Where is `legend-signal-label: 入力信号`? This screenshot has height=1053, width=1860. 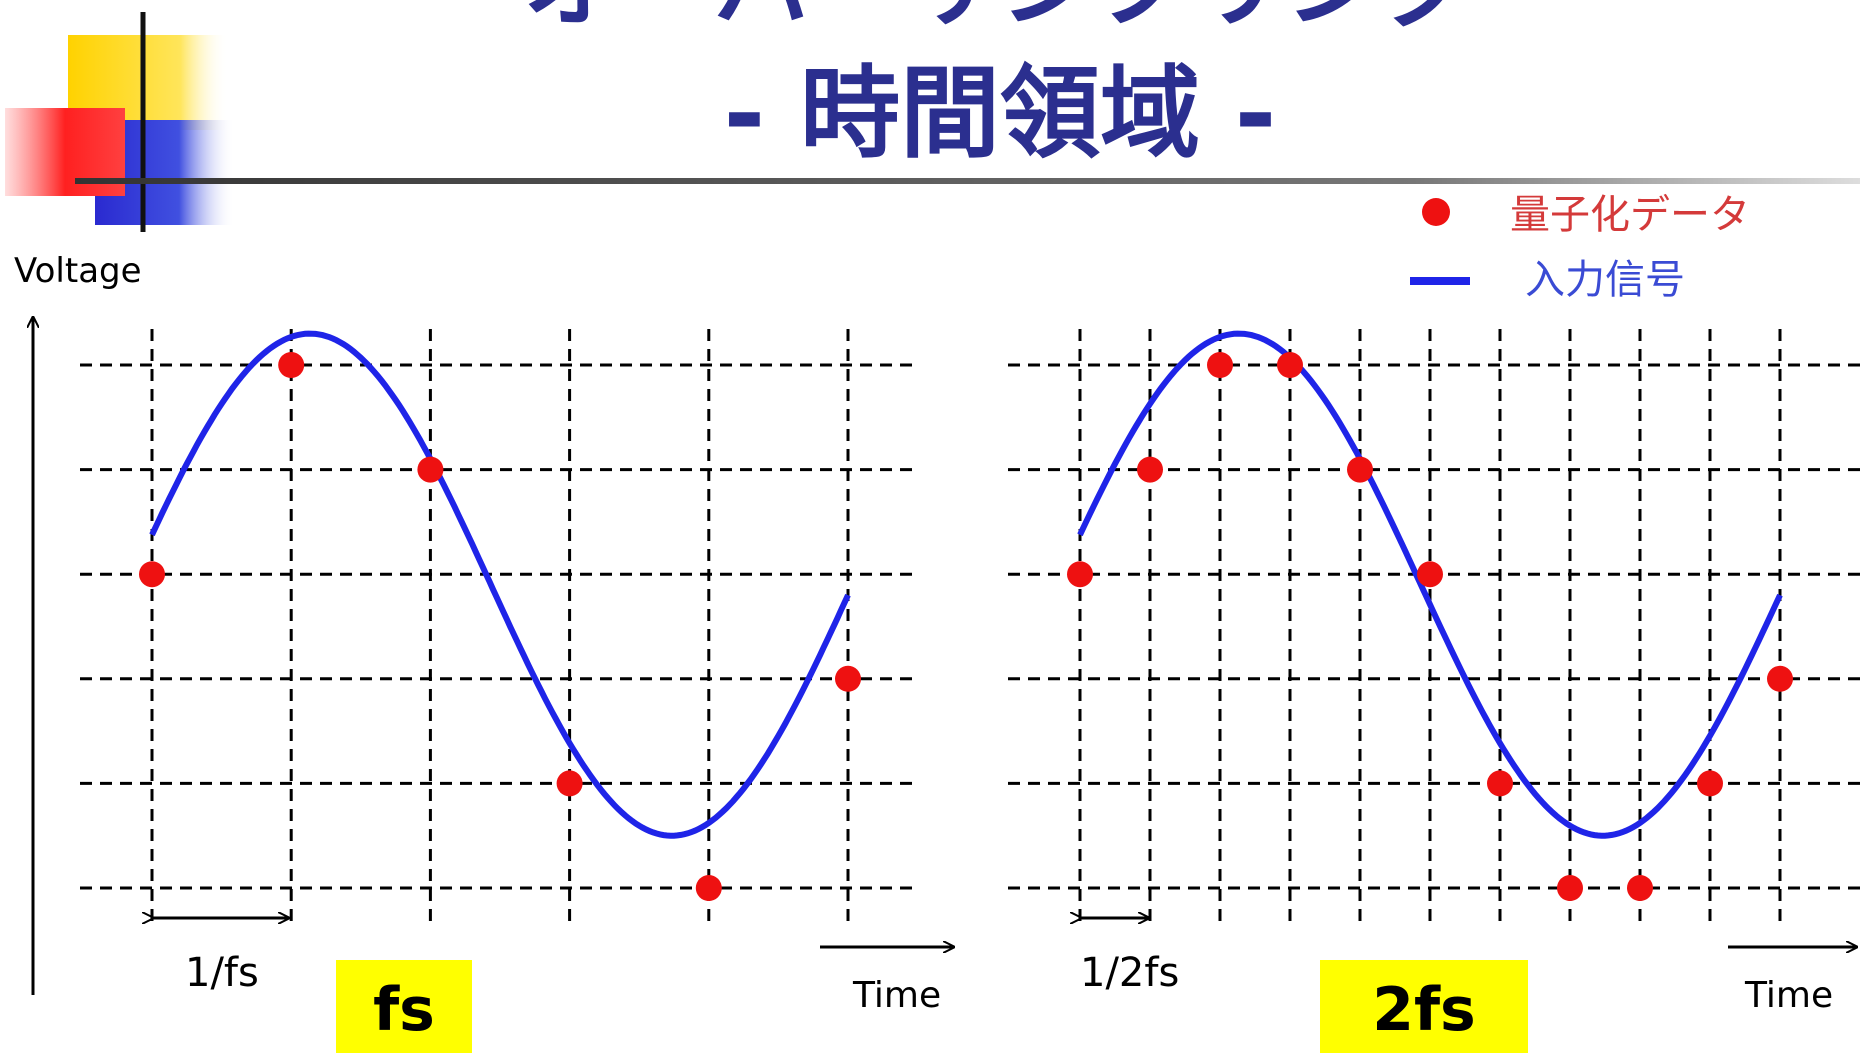 legend-signal-label: 入力信号 is located at coordinates (1605, 280).